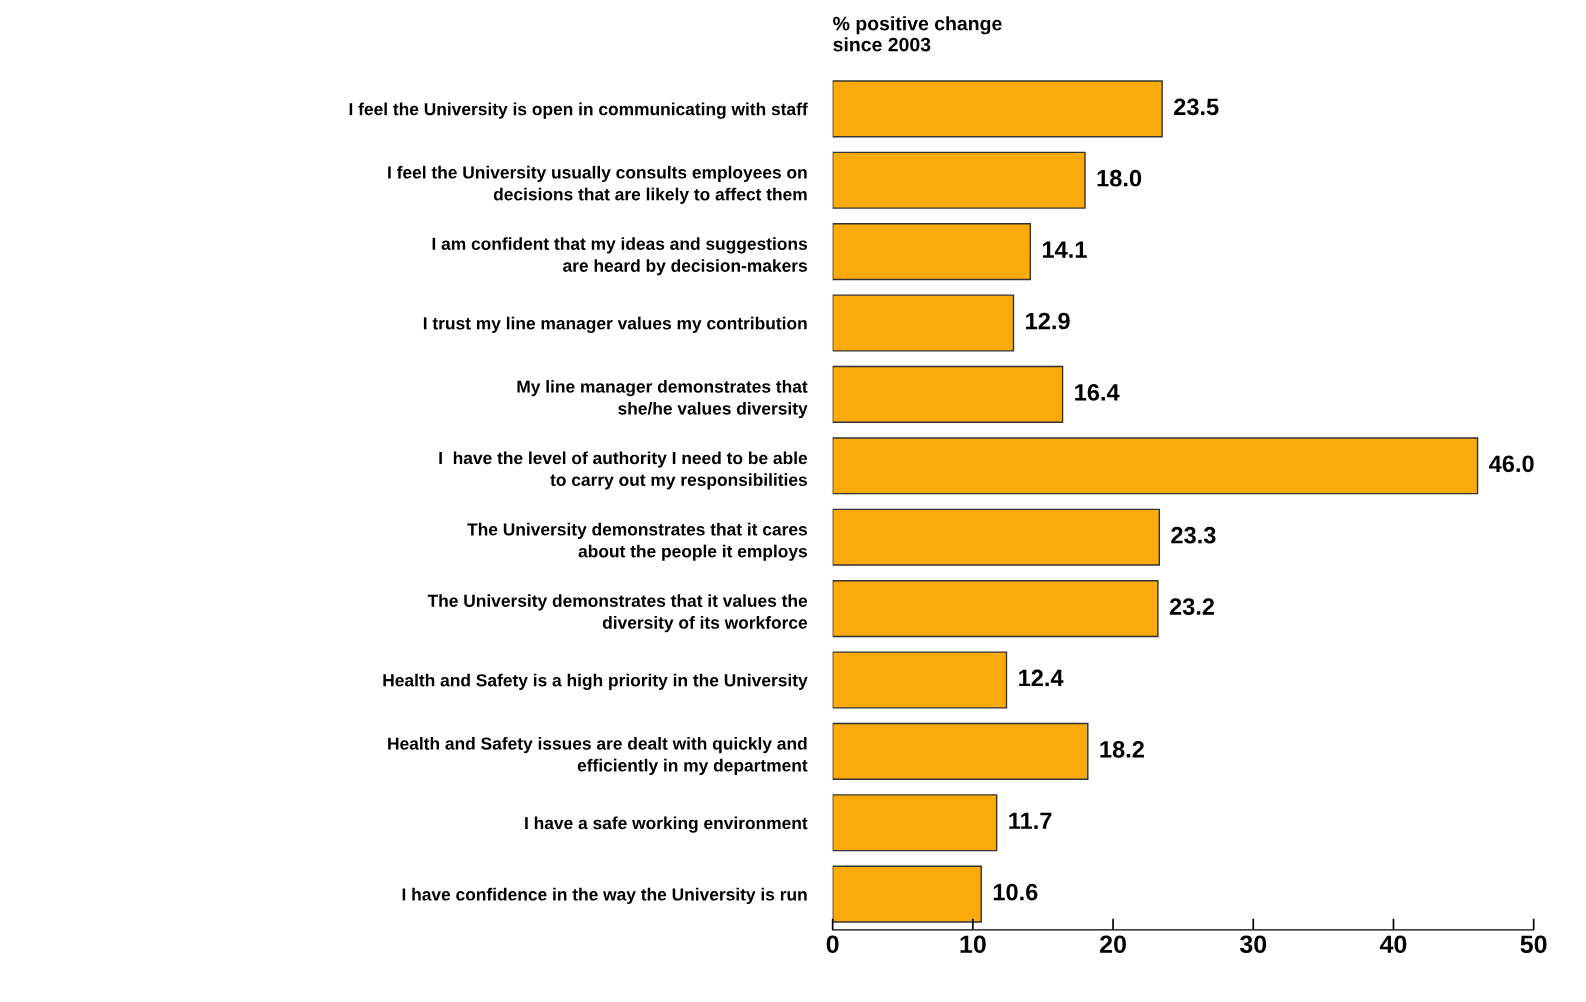  I want to click on x-tick-label: 0, so click(832, 944).